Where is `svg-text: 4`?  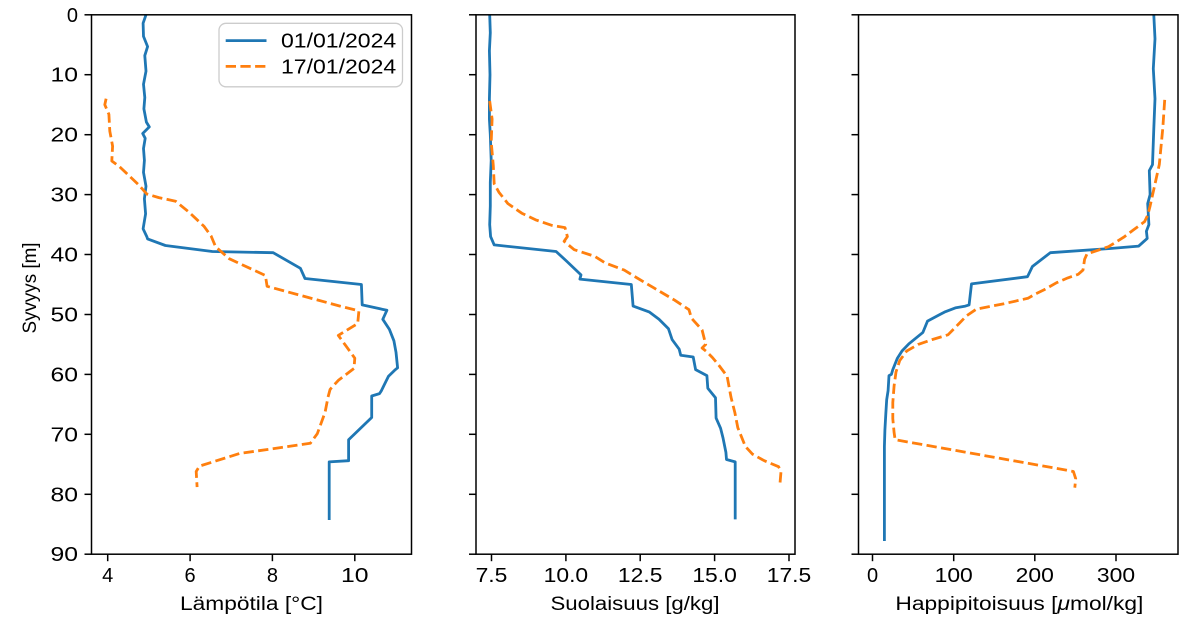
svg-text: 4 is located at coordinates (107, 576).